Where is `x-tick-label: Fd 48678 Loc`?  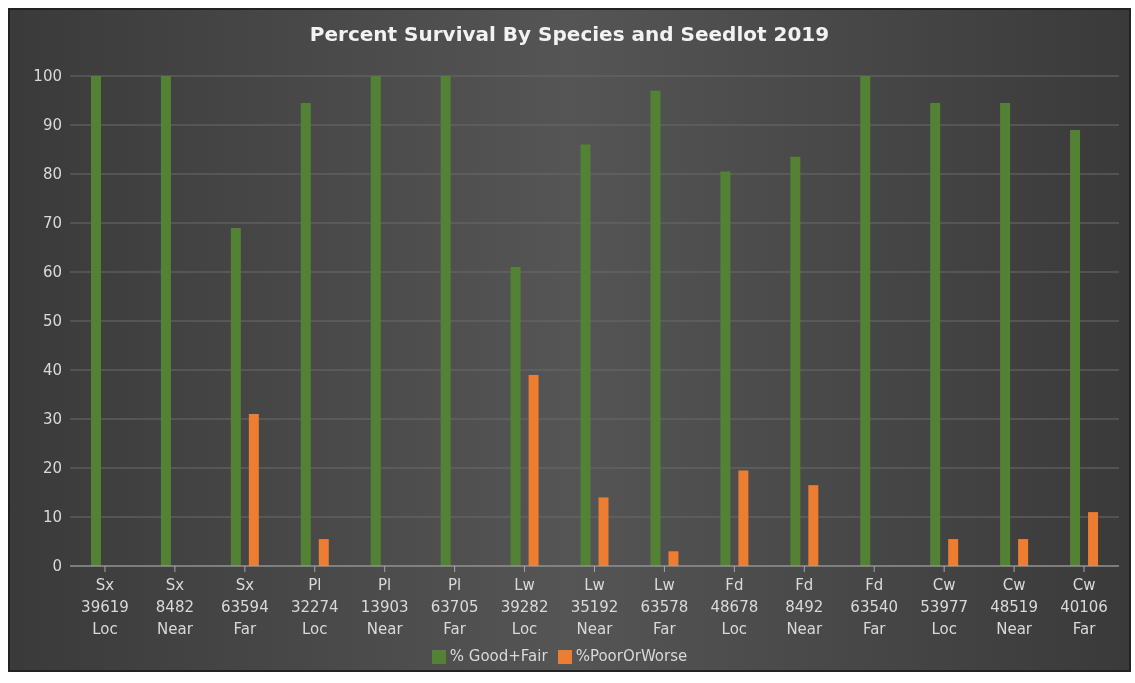
x-tick-label: Fd 48678 Loc is located at coordinates (734, 607).